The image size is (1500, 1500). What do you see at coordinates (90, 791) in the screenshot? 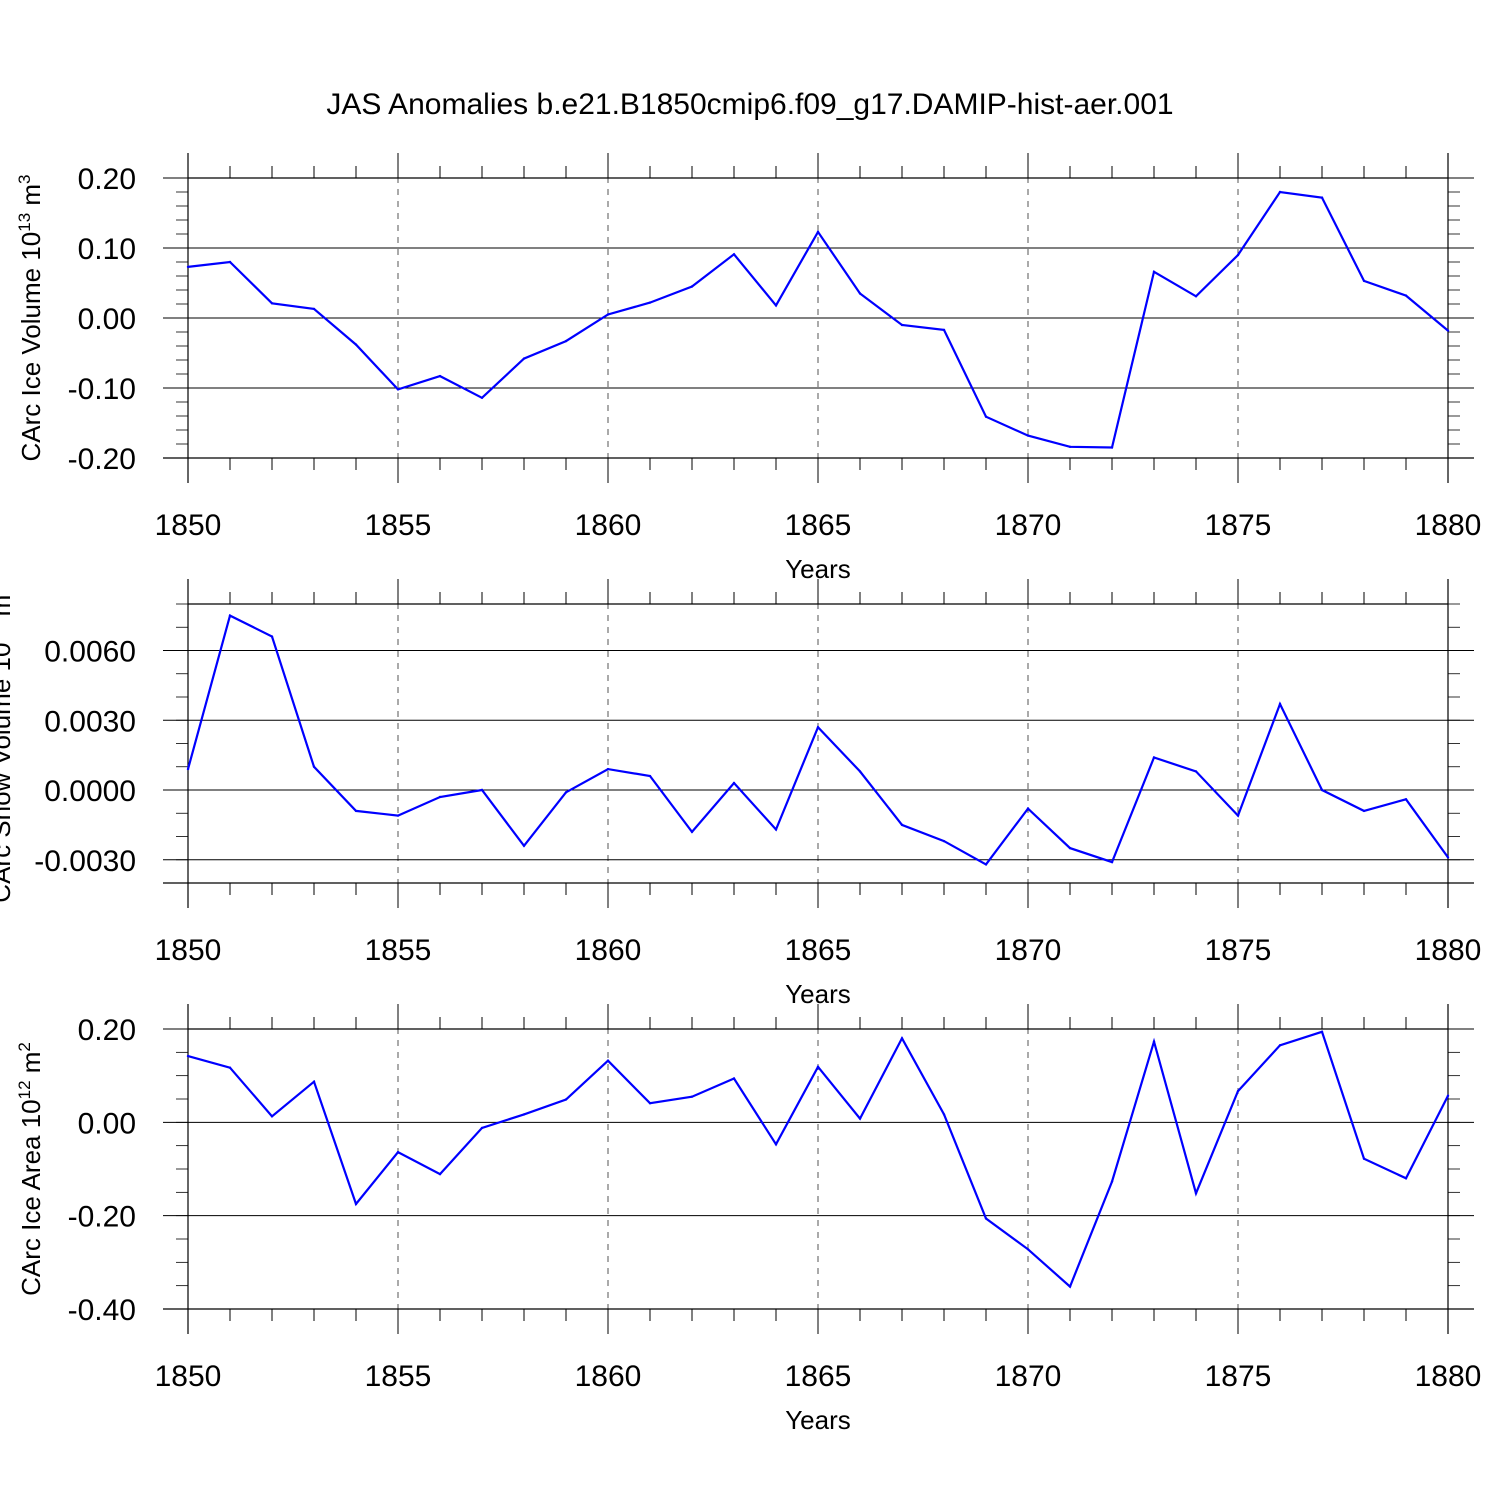
I see `y-tick-label: 0.0000` at bounding box center [90, 791].